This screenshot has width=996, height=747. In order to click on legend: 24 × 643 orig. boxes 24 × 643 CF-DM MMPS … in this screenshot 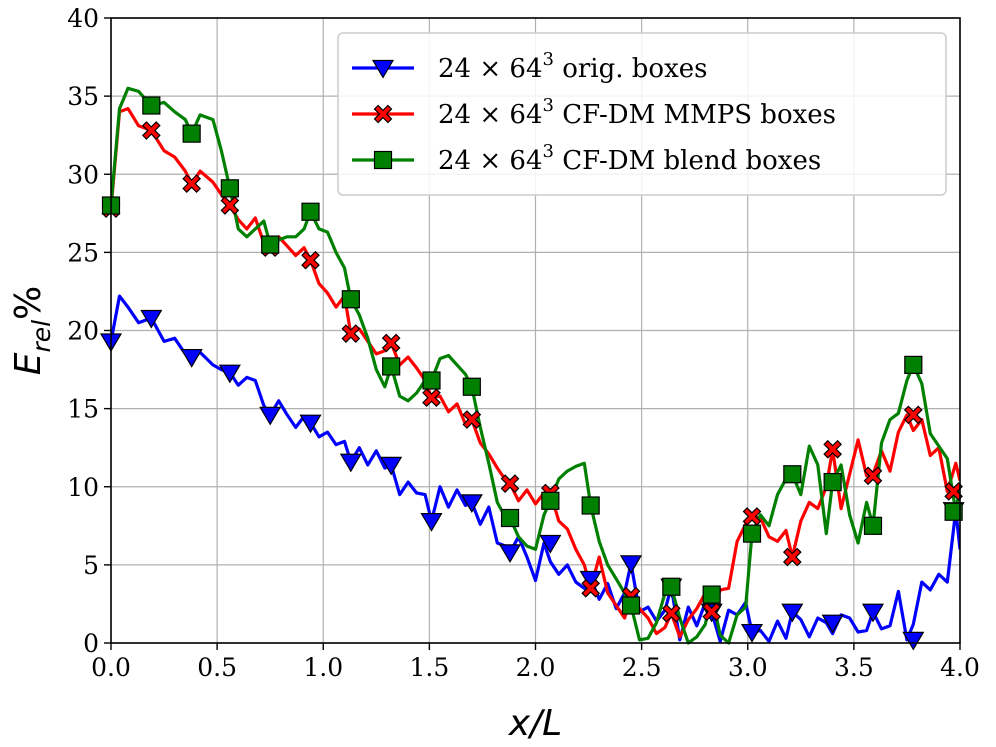, I will do `click(642, 114)`.